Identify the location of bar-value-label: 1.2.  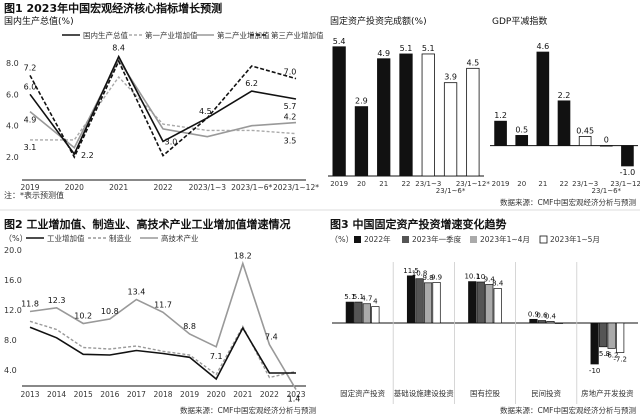
(500, 115).